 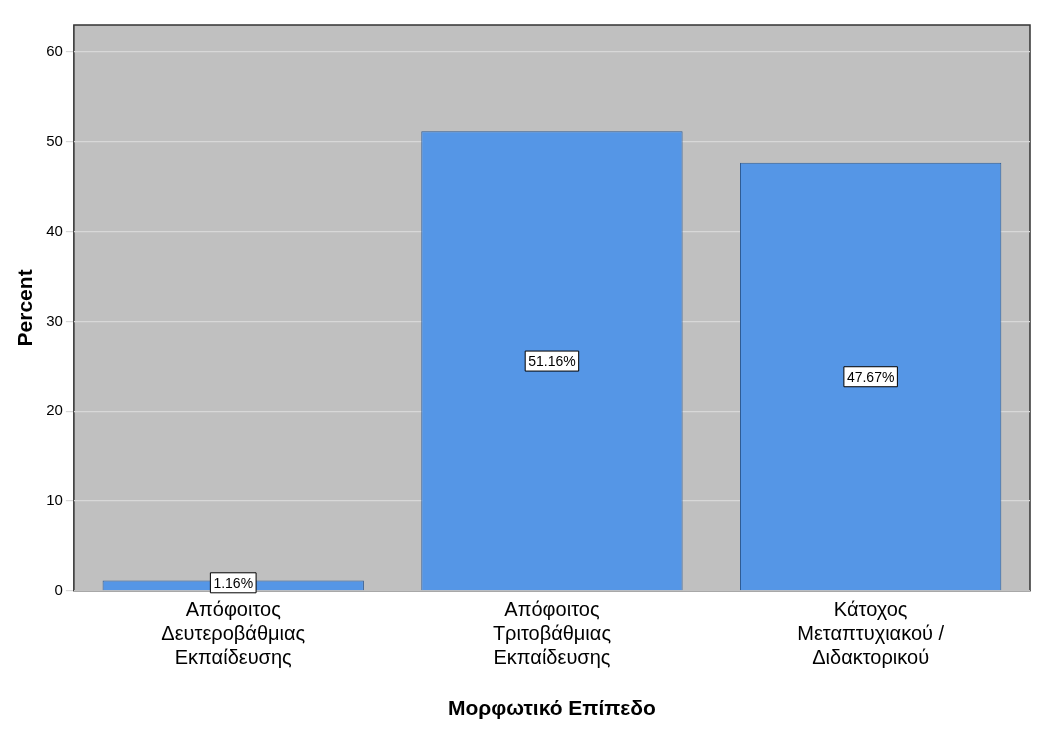 I want to click on y-tick-label: 30, so click(x=54, y=320).